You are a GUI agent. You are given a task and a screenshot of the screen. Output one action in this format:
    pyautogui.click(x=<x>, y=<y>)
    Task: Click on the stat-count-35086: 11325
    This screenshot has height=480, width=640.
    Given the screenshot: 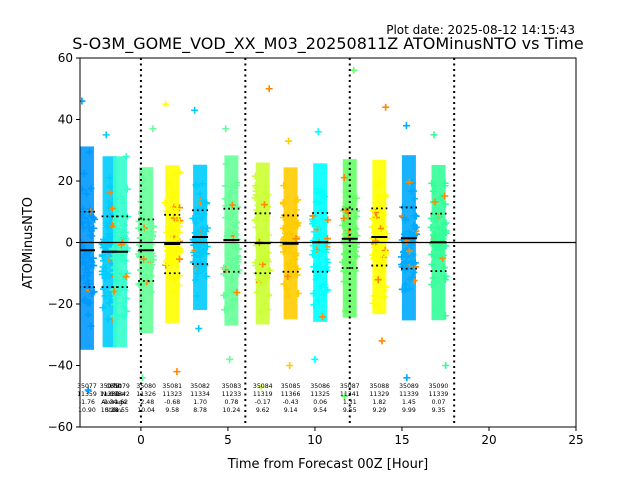 What is the action you would take?
    pyautogui.click(x=320, y=394)
    